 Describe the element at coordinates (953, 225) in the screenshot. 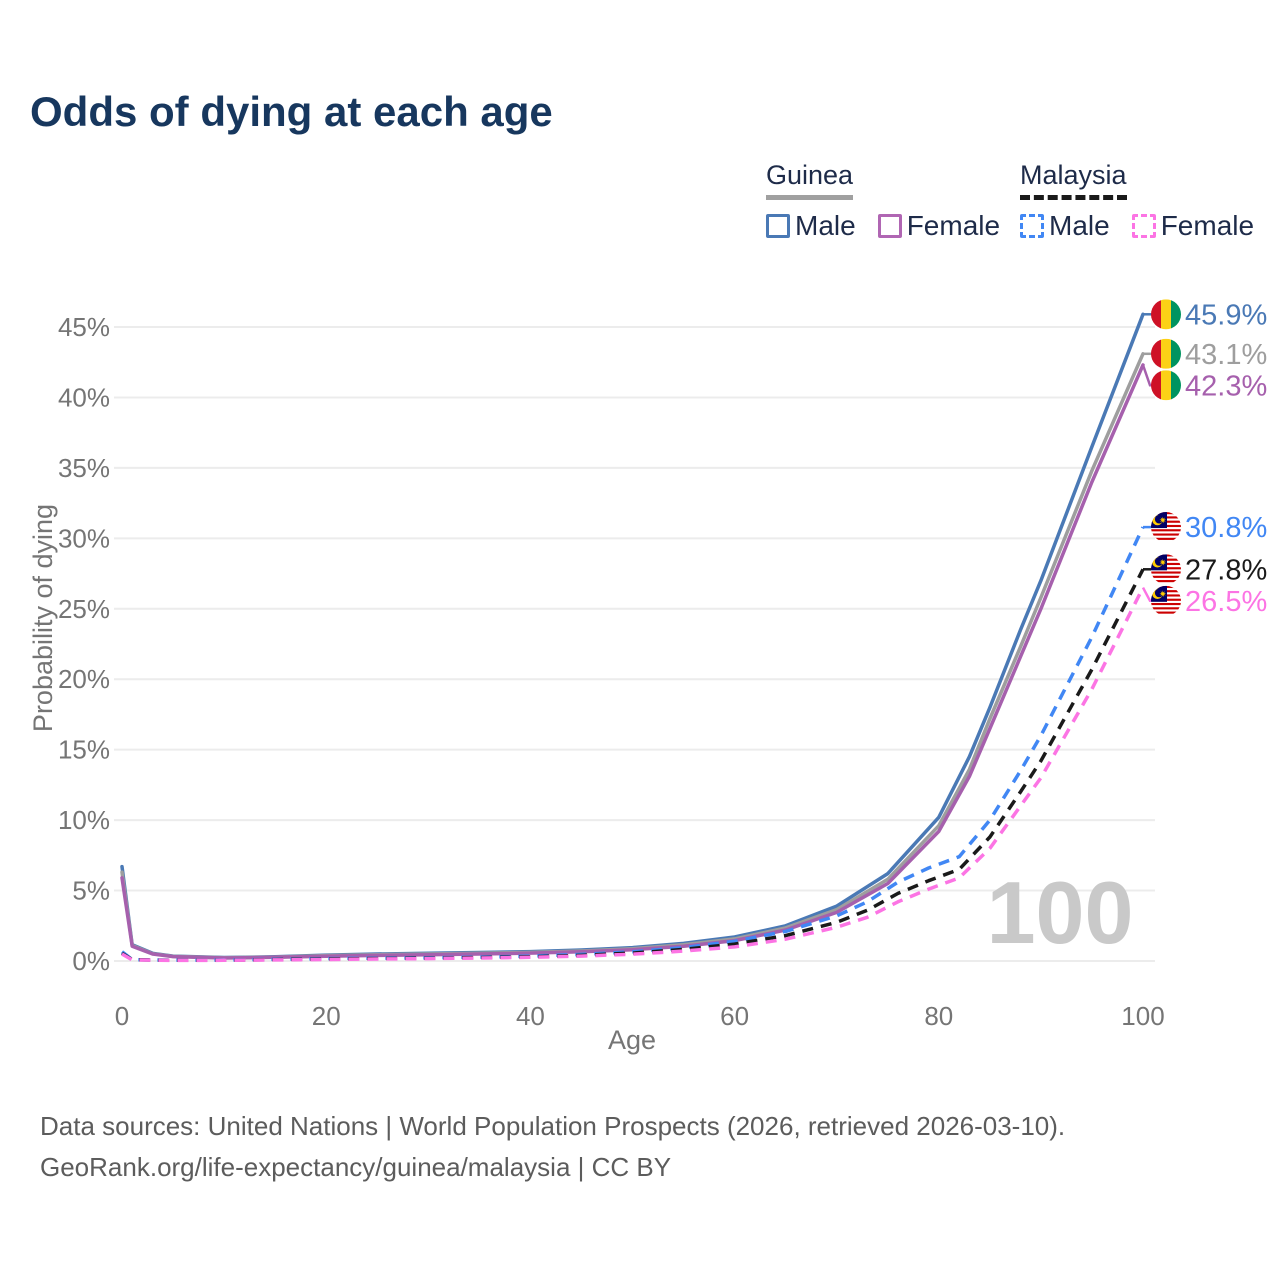

I see `legend-label-guinea-female: Female` at that location.